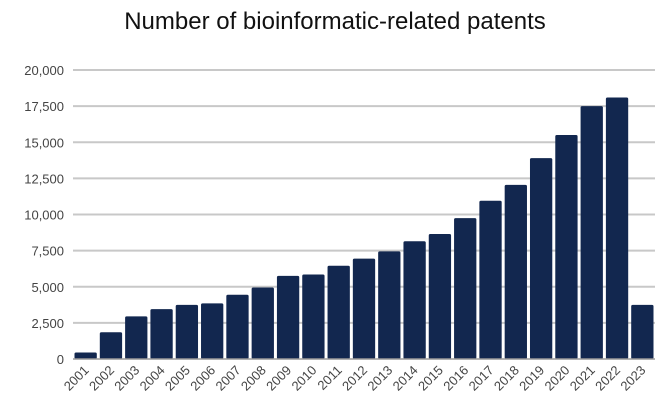  I want to click on x-tick-label: 2011, so click(329, 378).